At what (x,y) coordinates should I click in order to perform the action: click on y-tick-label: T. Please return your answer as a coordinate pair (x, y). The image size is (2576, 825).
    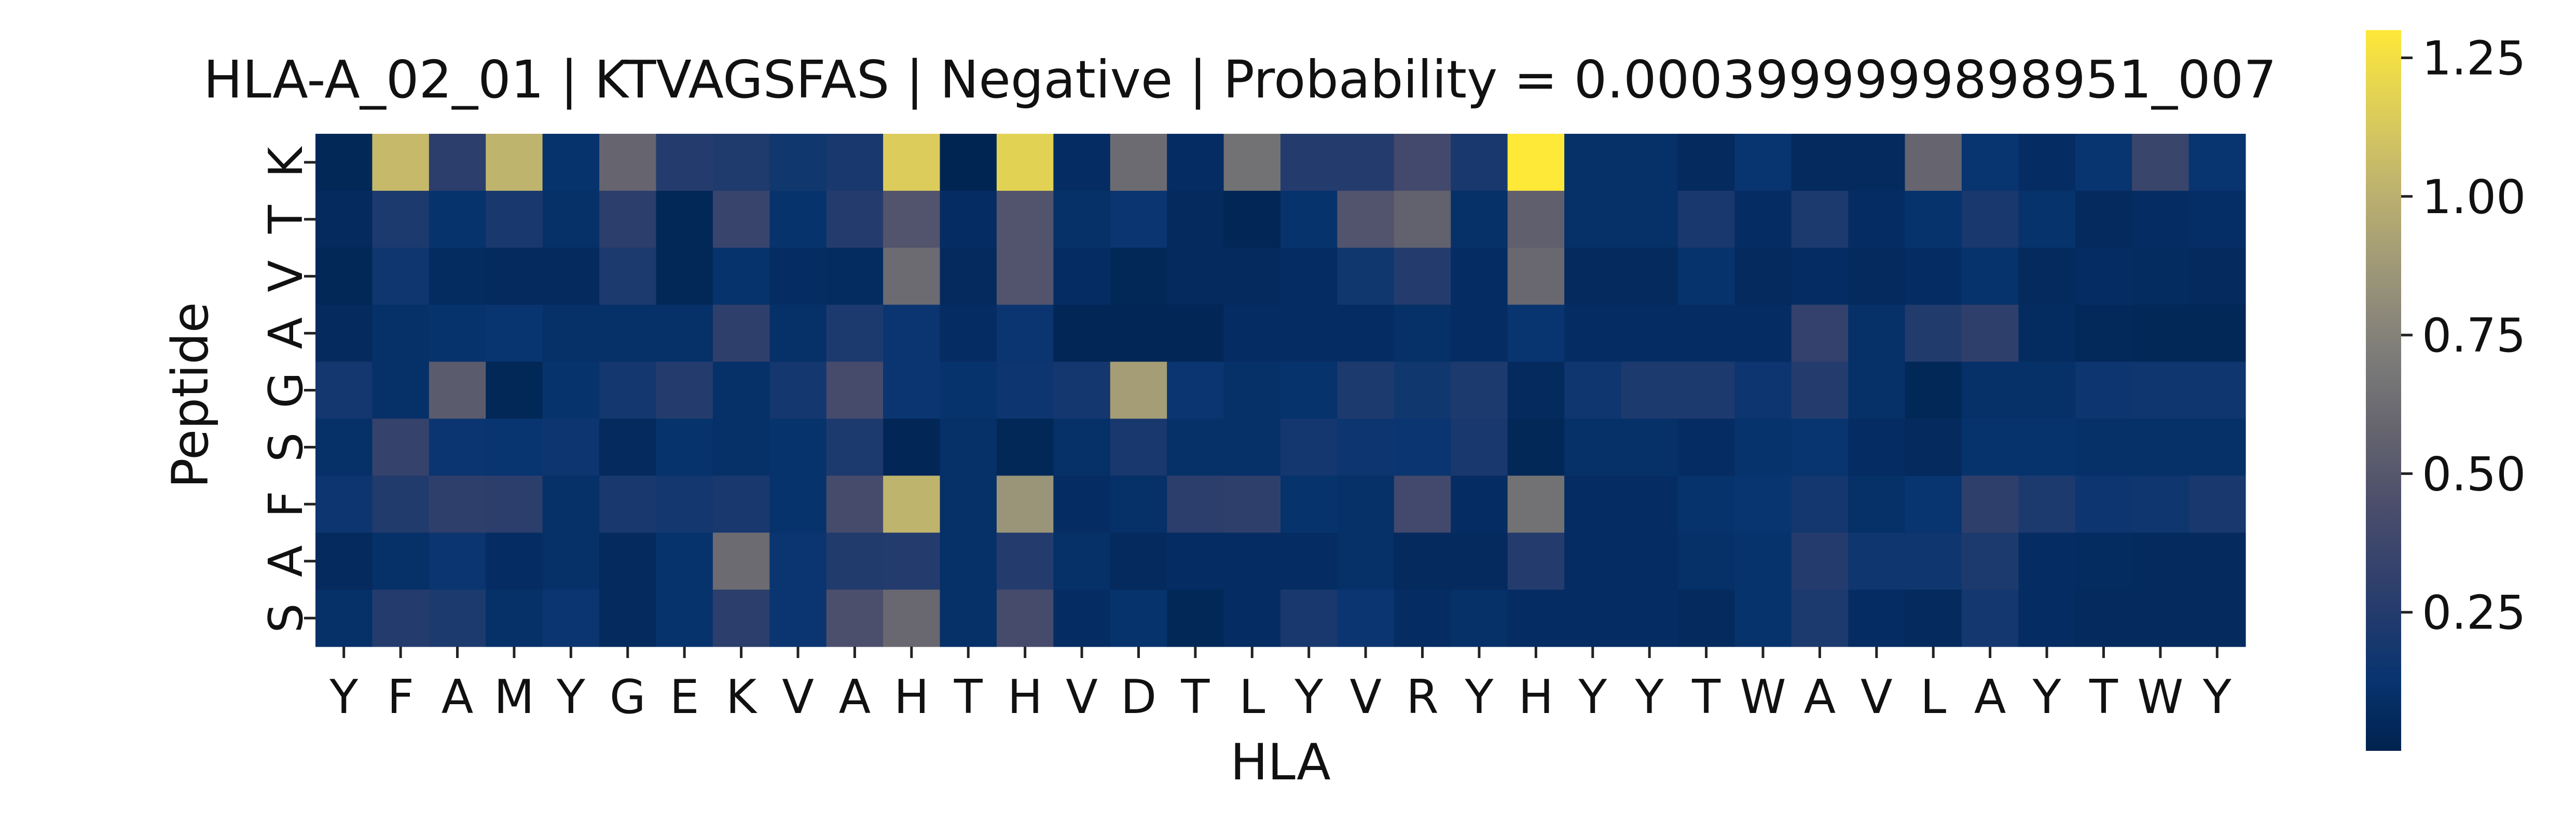
    Looking at the image, I should click on (286, 219).